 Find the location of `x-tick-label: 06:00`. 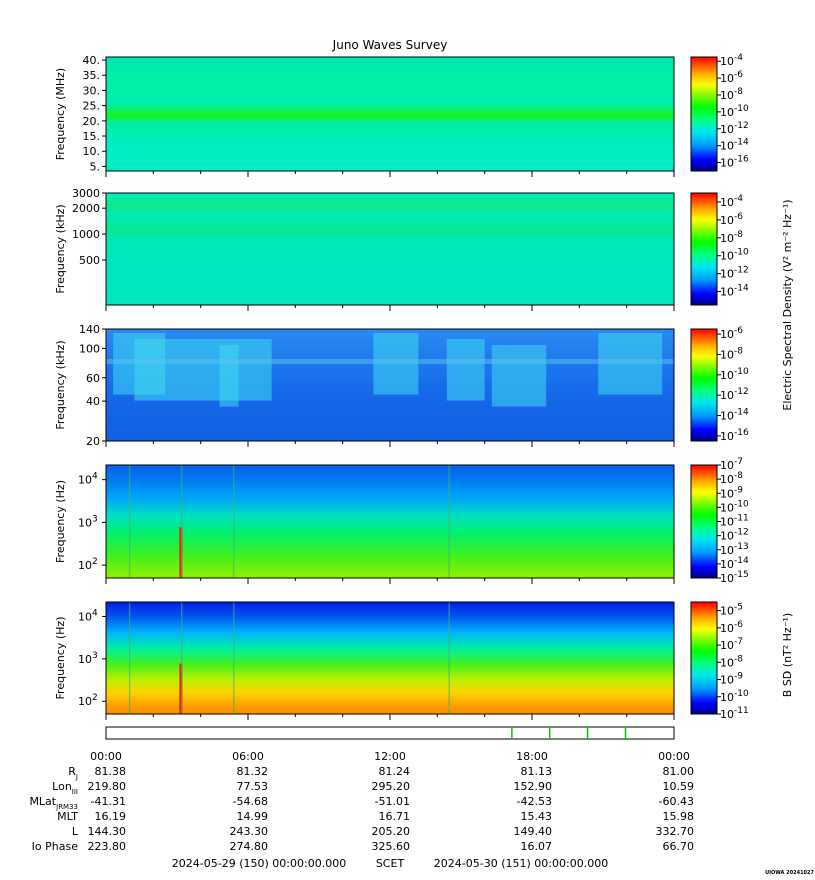

x-tick-label: 06:00 is located at coordinates (248, 756).